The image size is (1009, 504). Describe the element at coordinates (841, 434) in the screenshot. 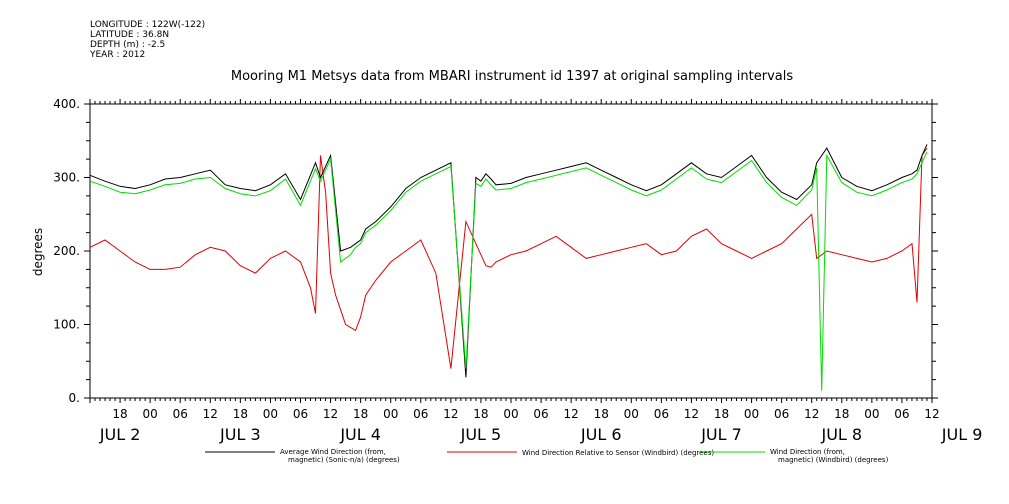

I see `x-day-label: JUL 8` at that location.